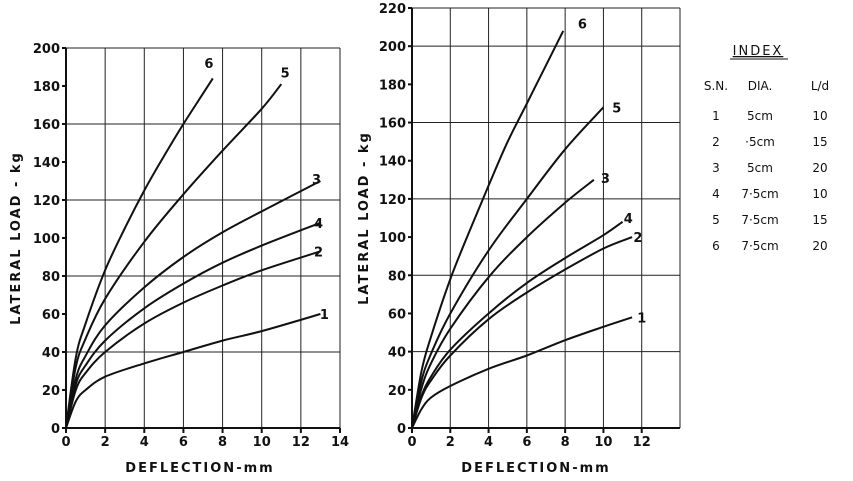 The width and height of the screenshot is (853, 481). What do you see at coordinates (392, 9) in the screenshot?
I see `y-tick-label: 220` at bounding box center [392, 9].